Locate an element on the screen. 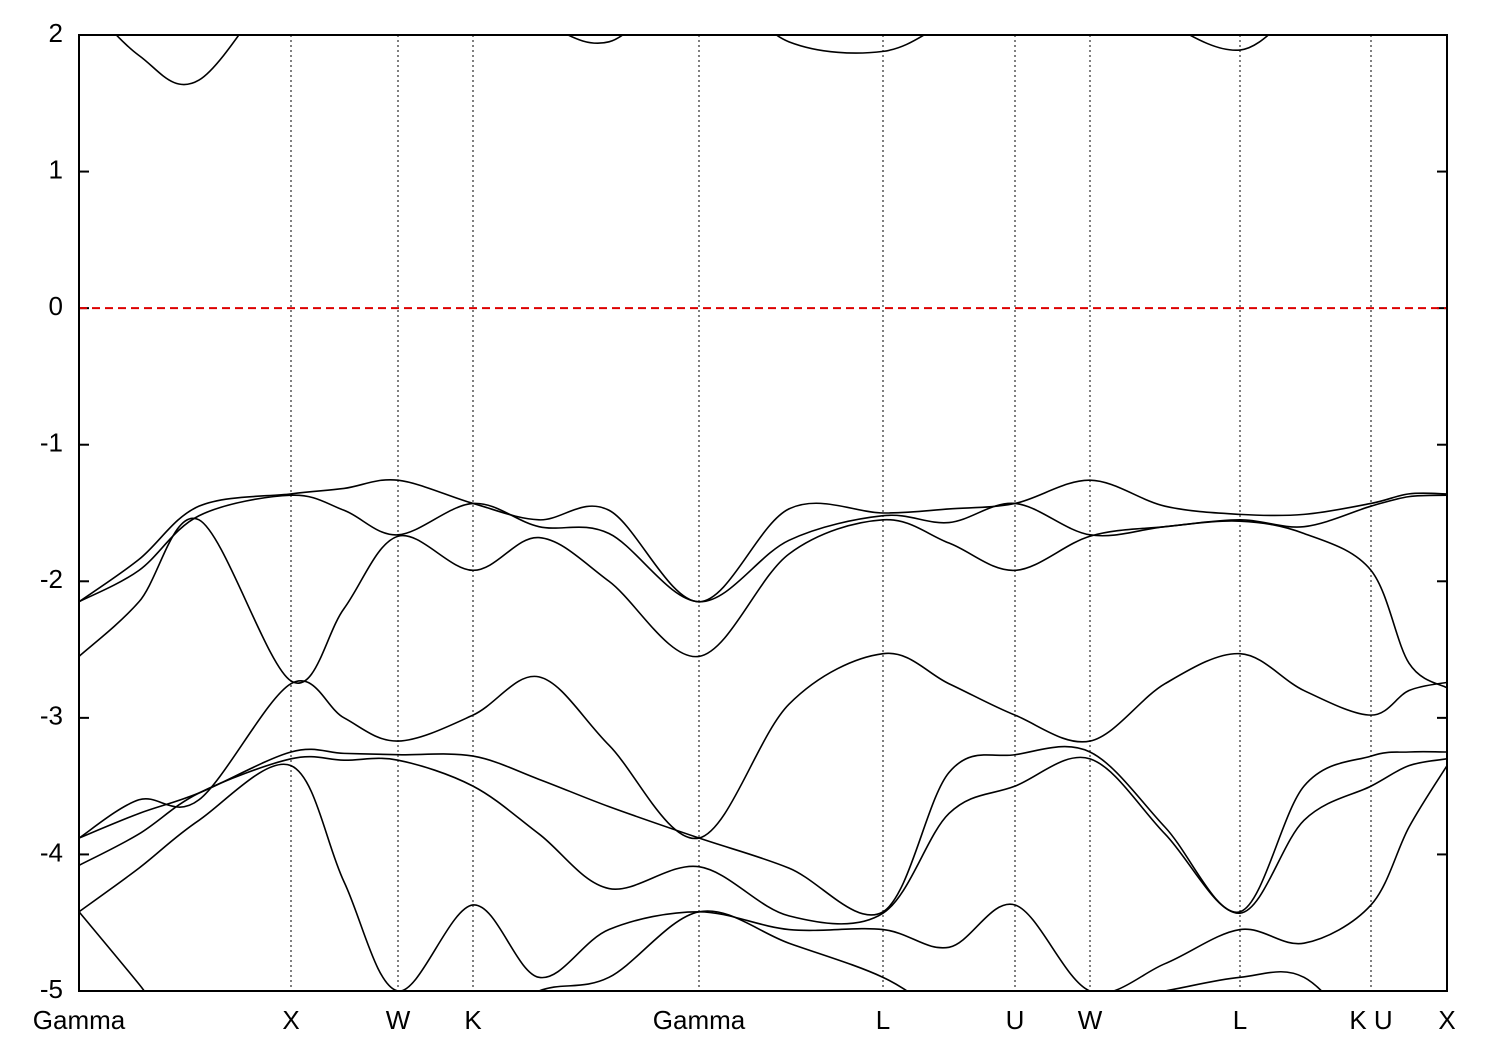 The height and width of the screenshot is (1050, 1500). y-tick-label: -1 is located at coordinates (51, 443).